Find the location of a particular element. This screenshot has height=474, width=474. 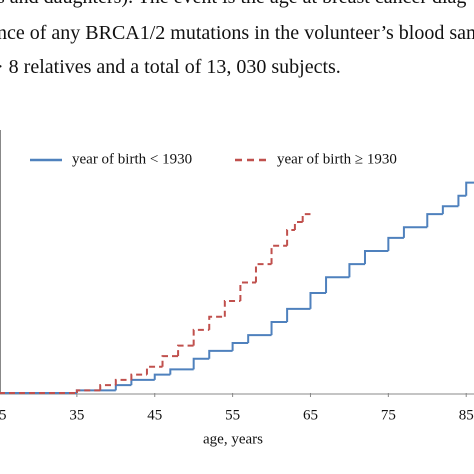

x-tick-label: 25 is located at coordinates (3, 415).